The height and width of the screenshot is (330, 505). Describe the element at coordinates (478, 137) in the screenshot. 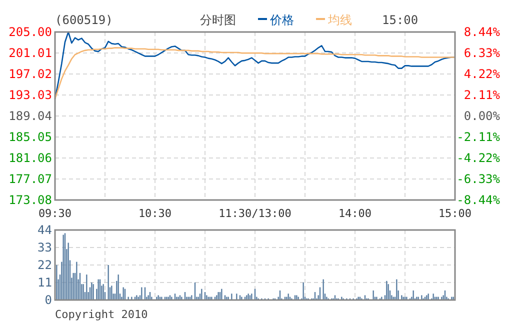

I see `y2-tick-label: -2.11%` at that location.